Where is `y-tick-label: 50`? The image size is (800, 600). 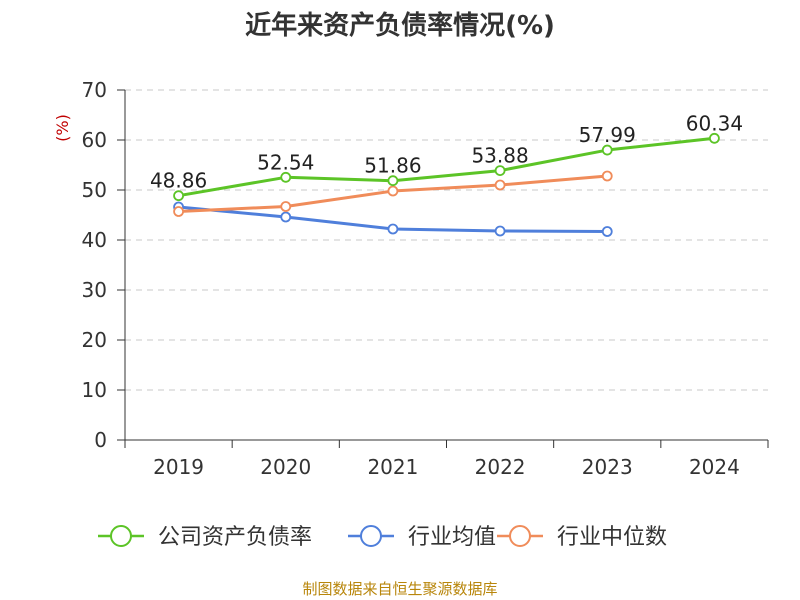 y-tick-label: 50 is located at coordinates (94, 190).